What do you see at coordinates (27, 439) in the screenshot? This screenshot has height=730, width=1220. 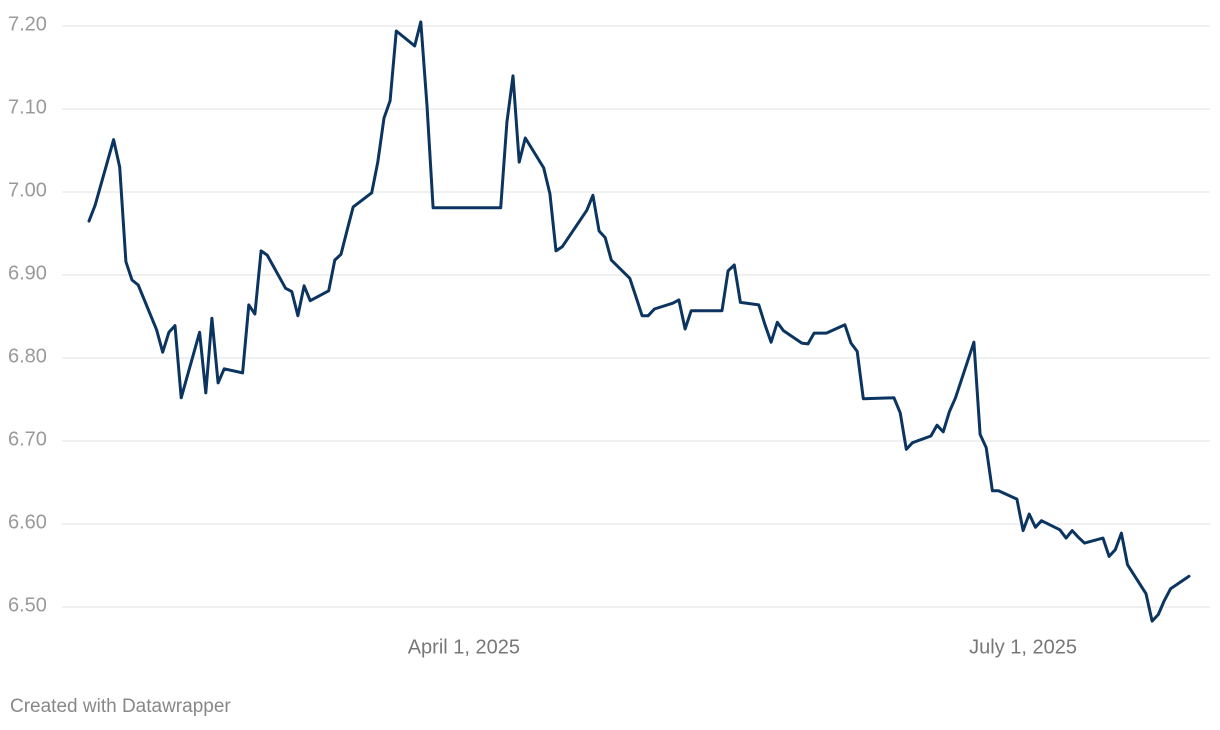 I see `y-tick-label: 6.70` at bounding box center [27, 439].